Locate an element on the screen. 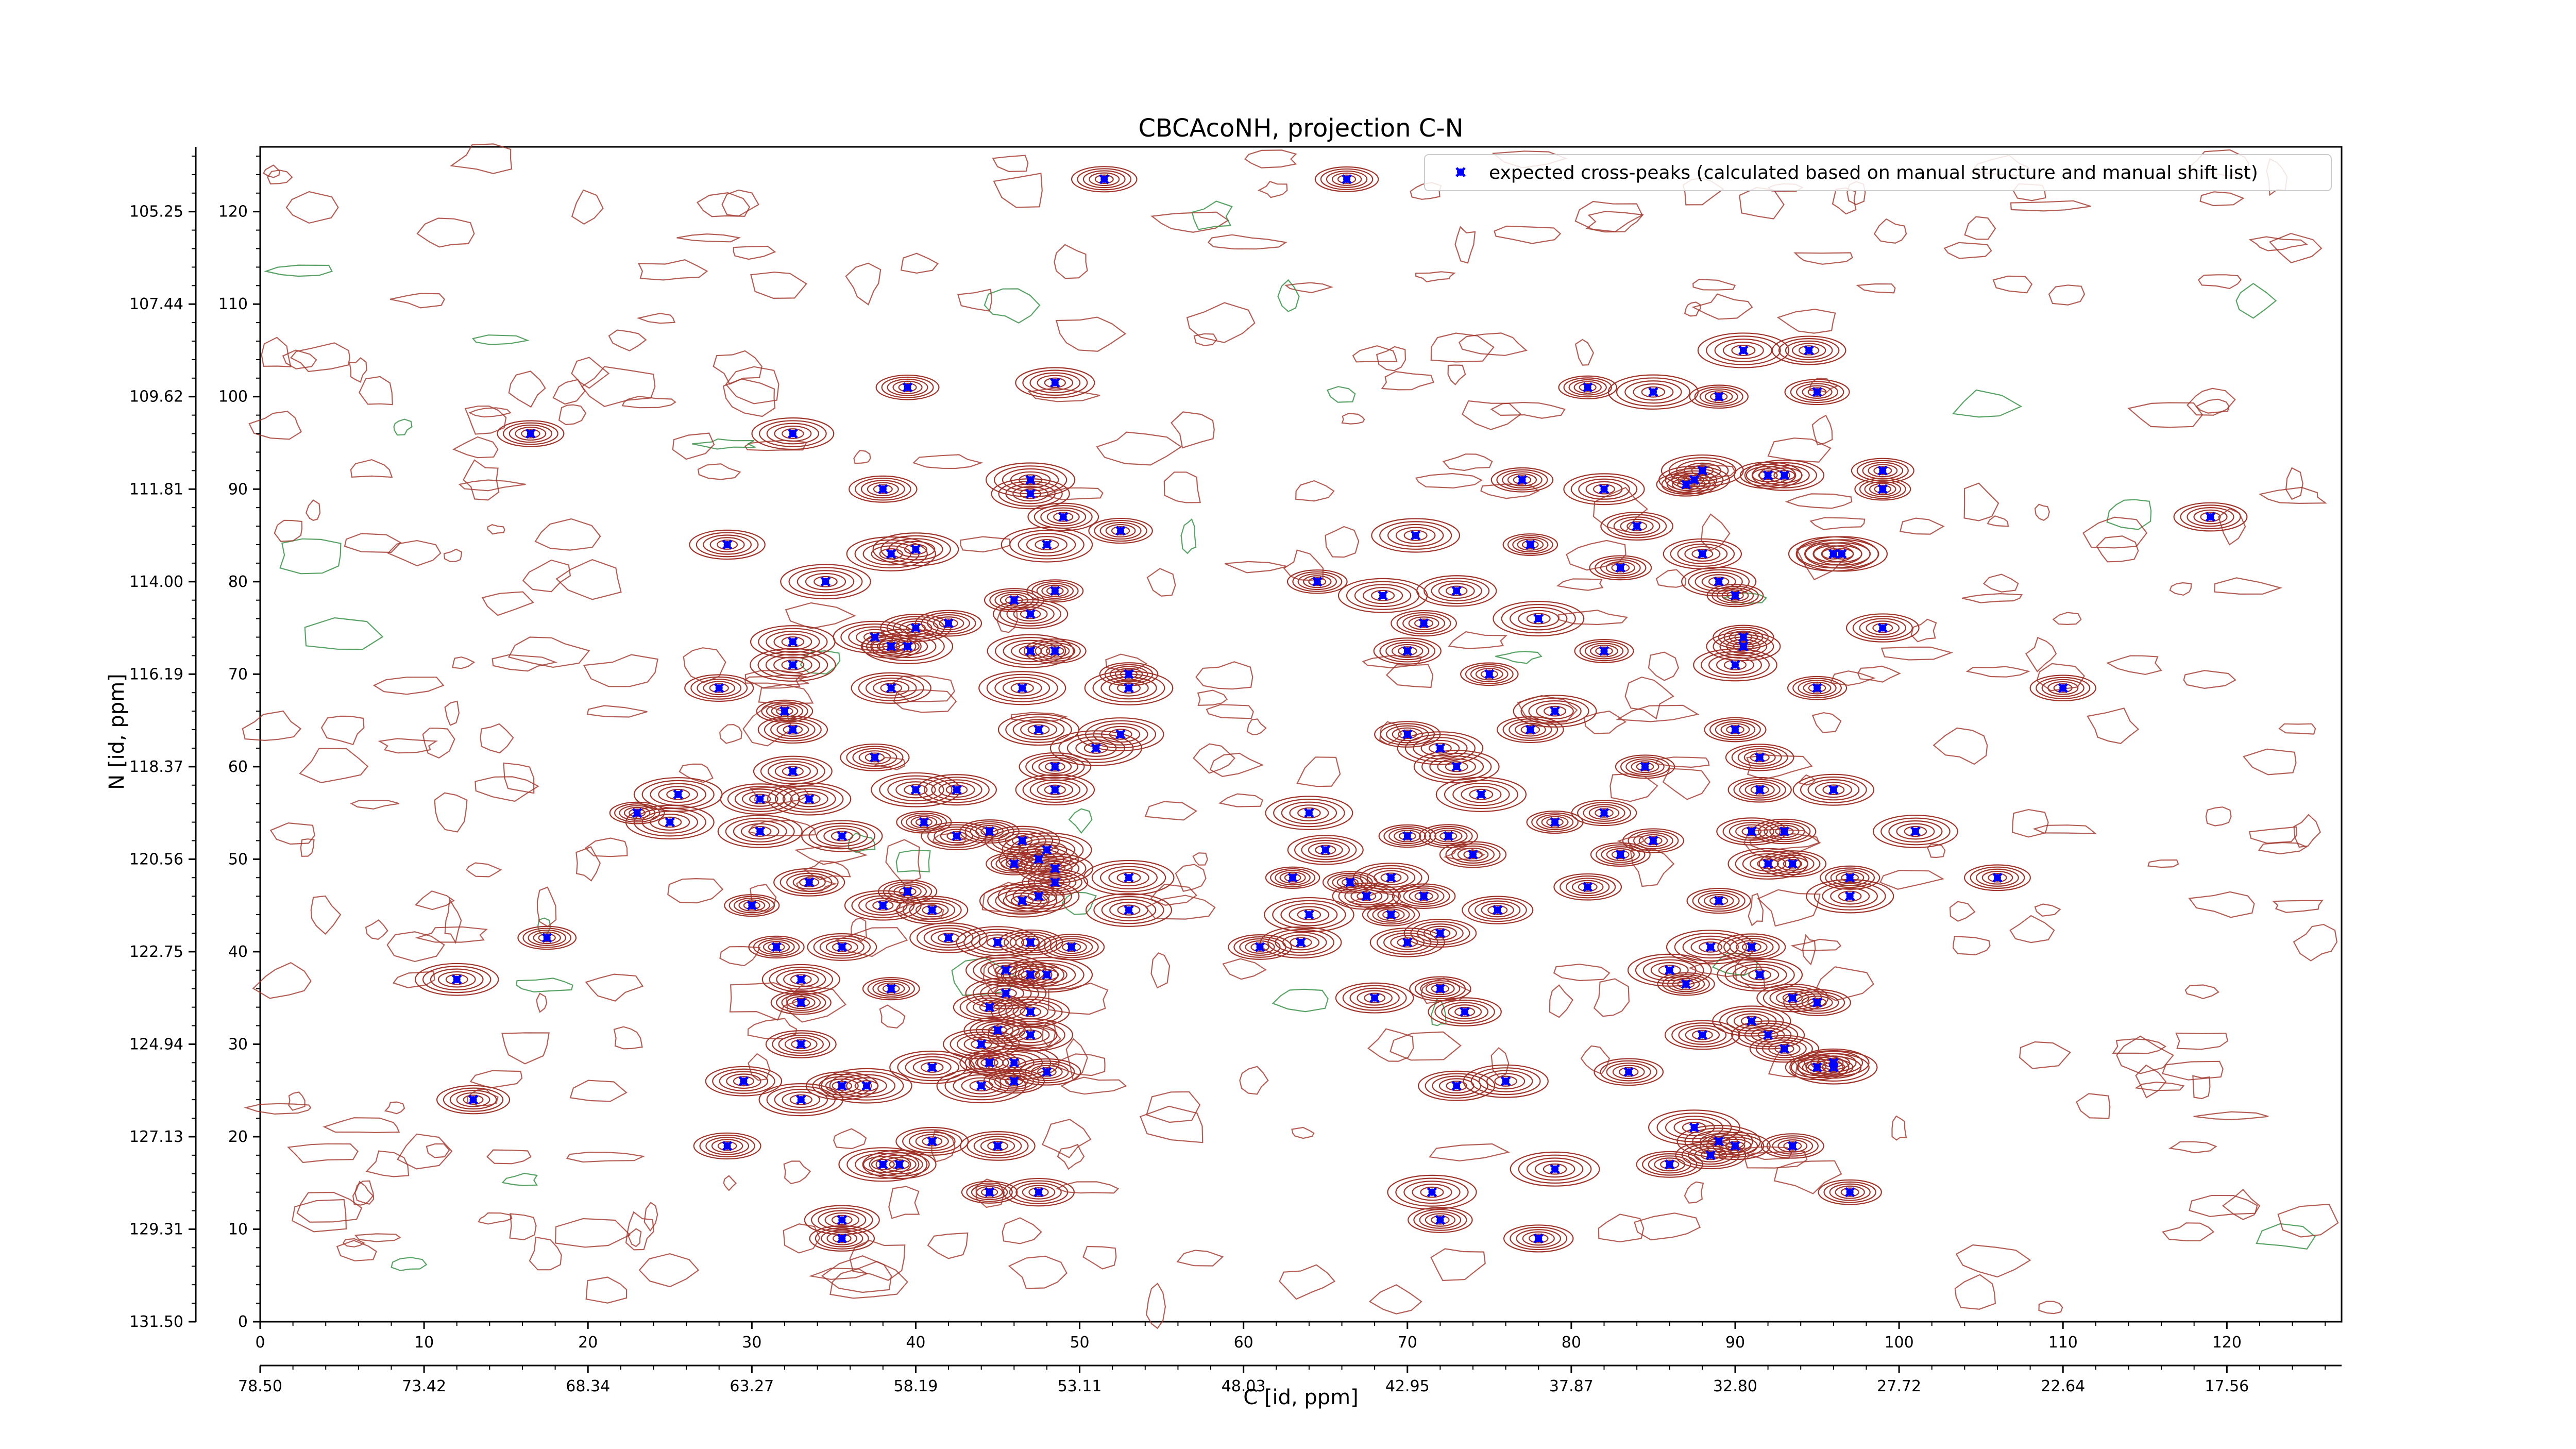 The height and width of the screenshot is (1449, 2576). y-ppm-tick-label: 122.75 is located at coordinates (156, 952).